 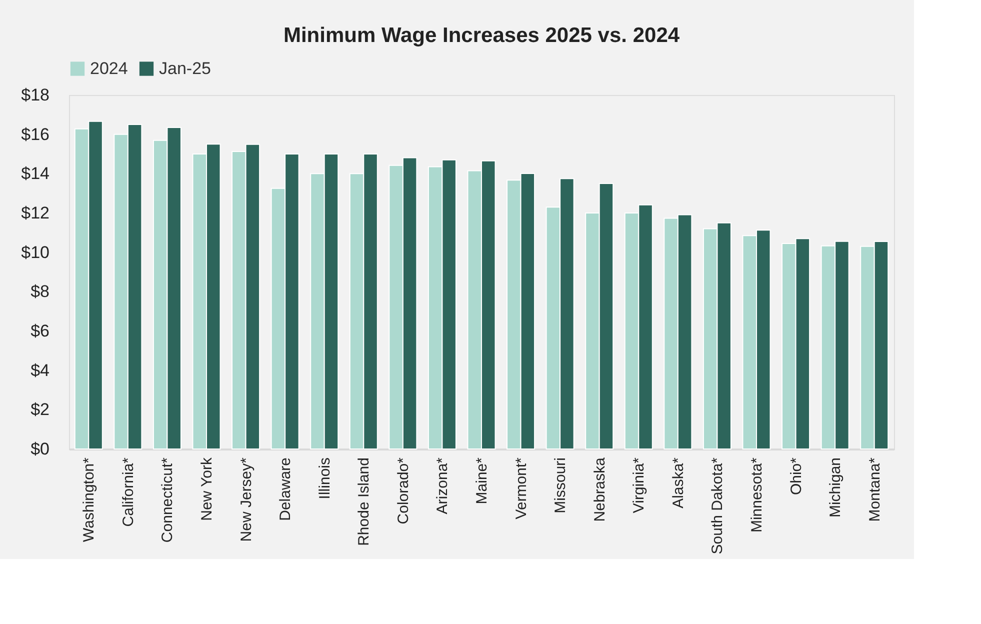 I want to click on x-tick-label: Alaska*, so click(x=678, y=482).